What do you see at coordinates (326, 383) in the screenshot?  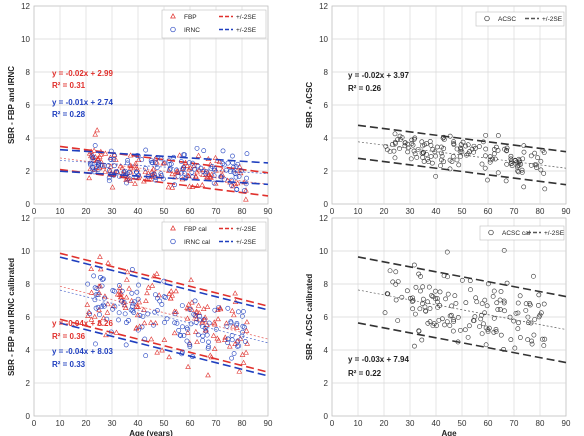 I see `y-tick-label: 2` at bounding box center [326, 383].